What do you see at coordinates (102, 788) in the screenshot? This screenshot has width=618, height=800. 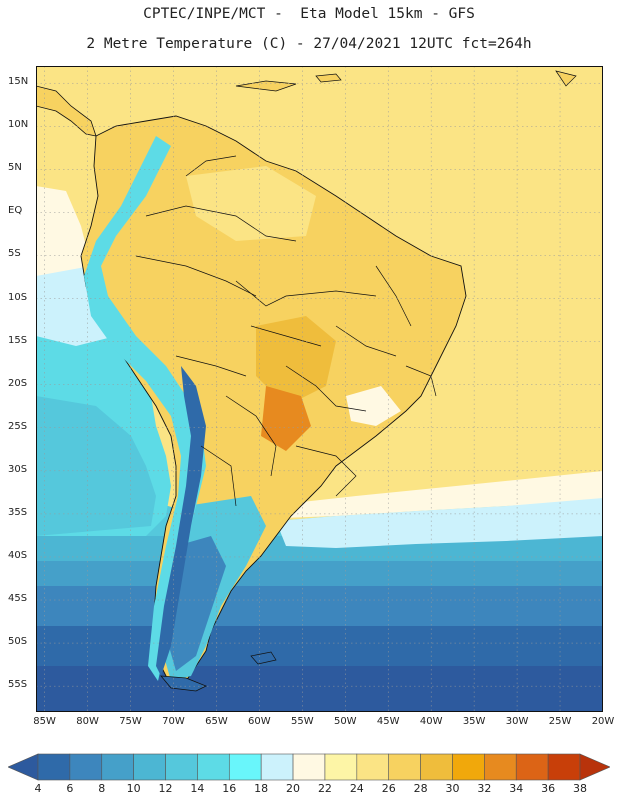 I see `colorbar-tick-label: 8` at bounding box center [102, 788].